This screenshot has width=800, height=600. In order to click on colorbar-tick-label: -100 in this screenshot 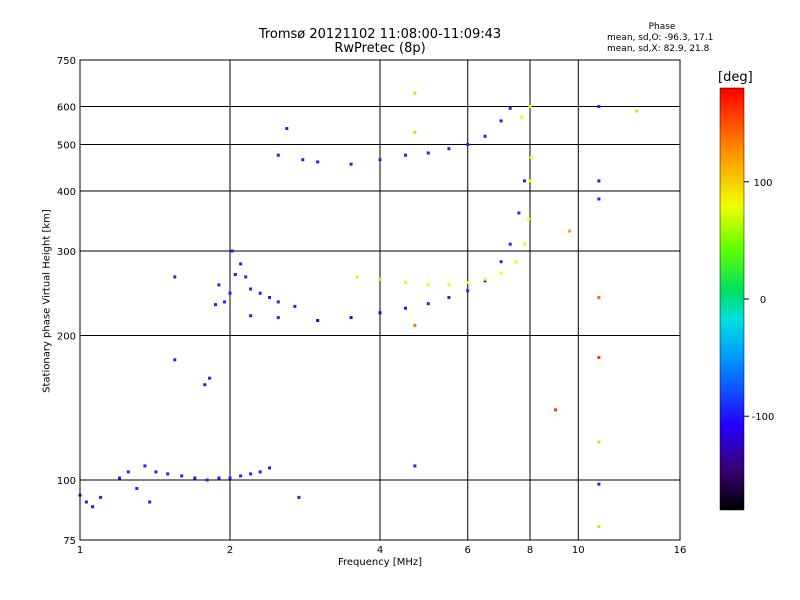, I will do `click(763, 417)`.